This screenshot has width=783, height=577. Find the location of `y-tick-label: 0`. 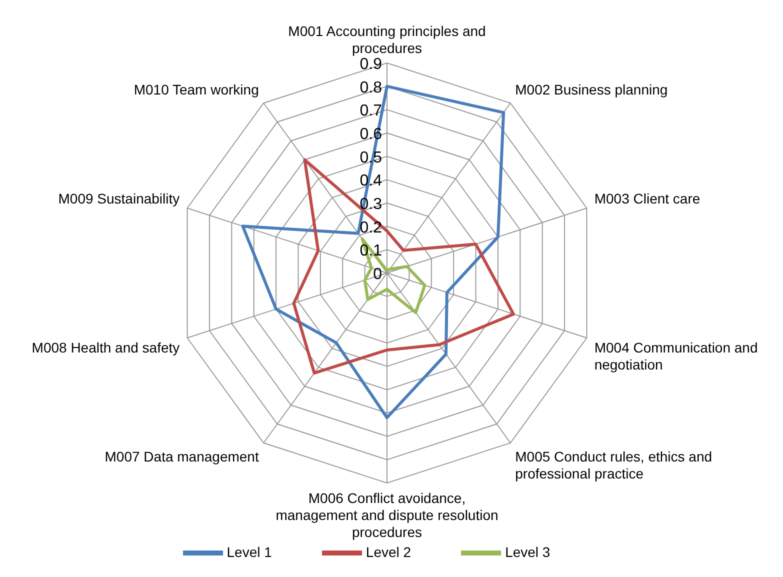

y-tick-label: 0 is located at coordinates (377, 274).